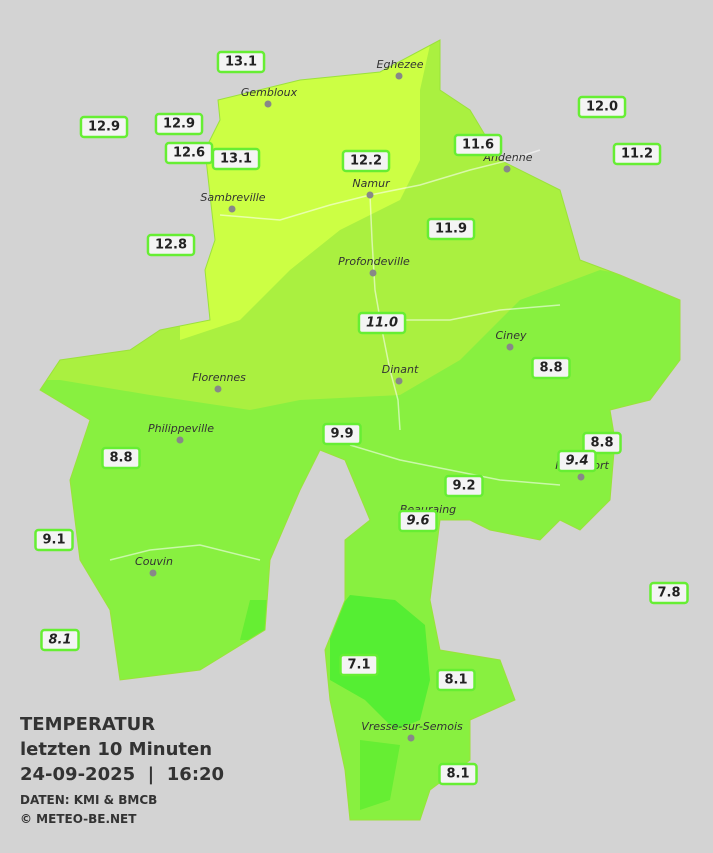 Image resolution: width=713 pixels, height=853 pixels. What do you see at coordinates (122, 774) in the screenshot?
I see `legend-datetime: 24-09-2025 | 16:20` at bounding box center [122, 774].